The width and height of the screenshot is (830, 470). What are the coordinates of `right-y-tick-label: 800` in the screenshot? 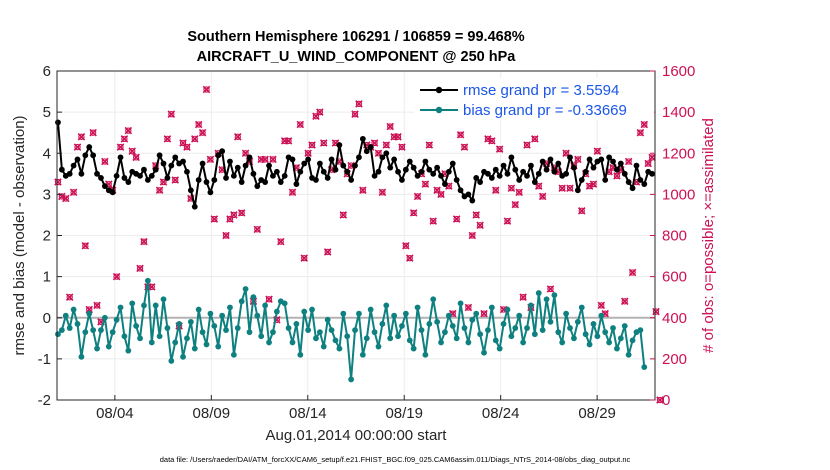 It's located at (674, 236).